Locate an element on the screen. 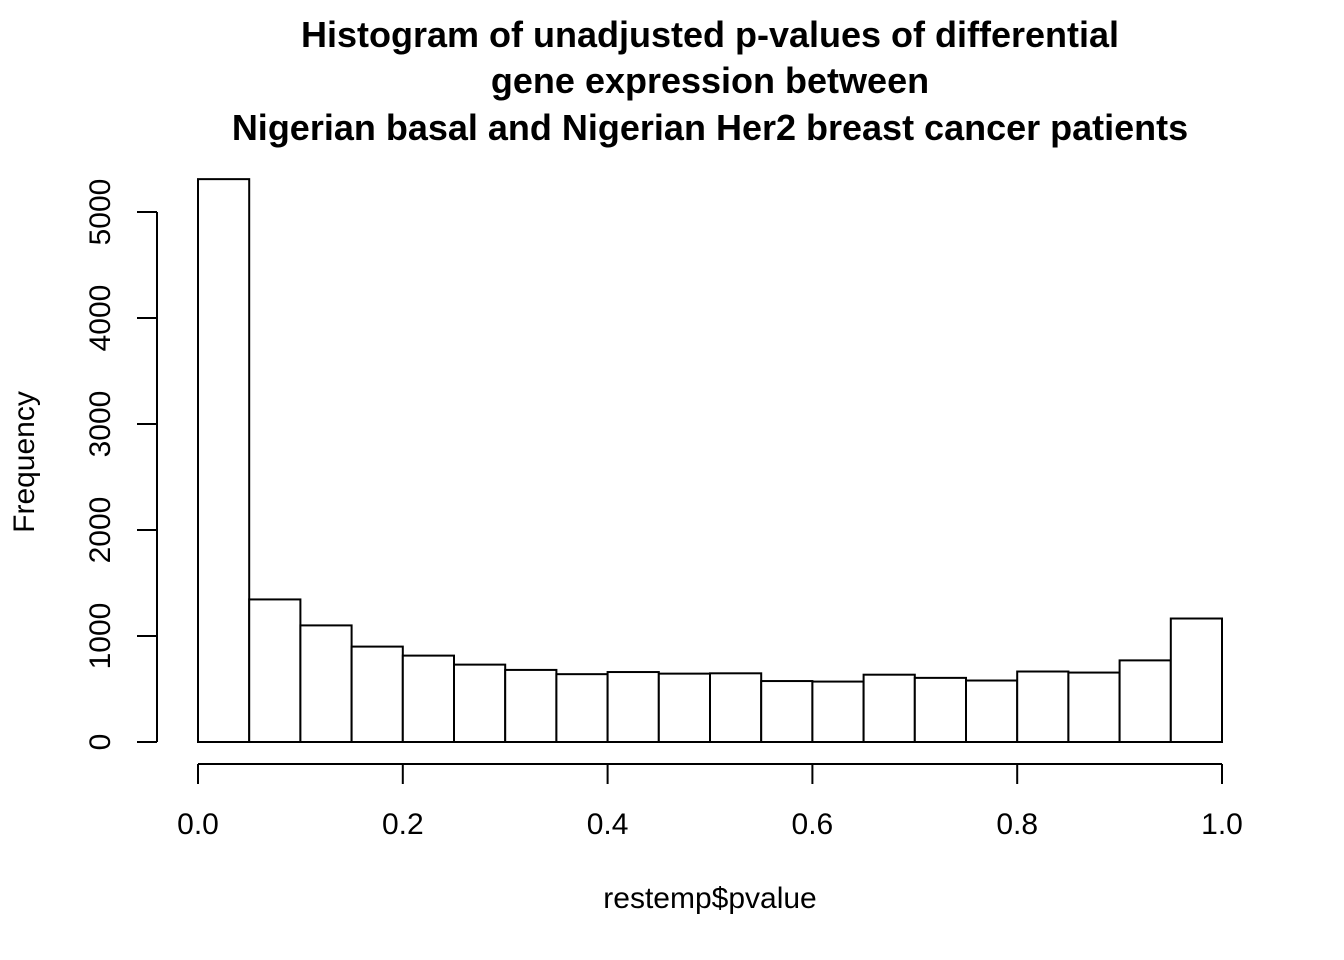 The width and height of the screenshot is (1344, 960). y-tick-label: 5000 is located at coordinates (100, 212).